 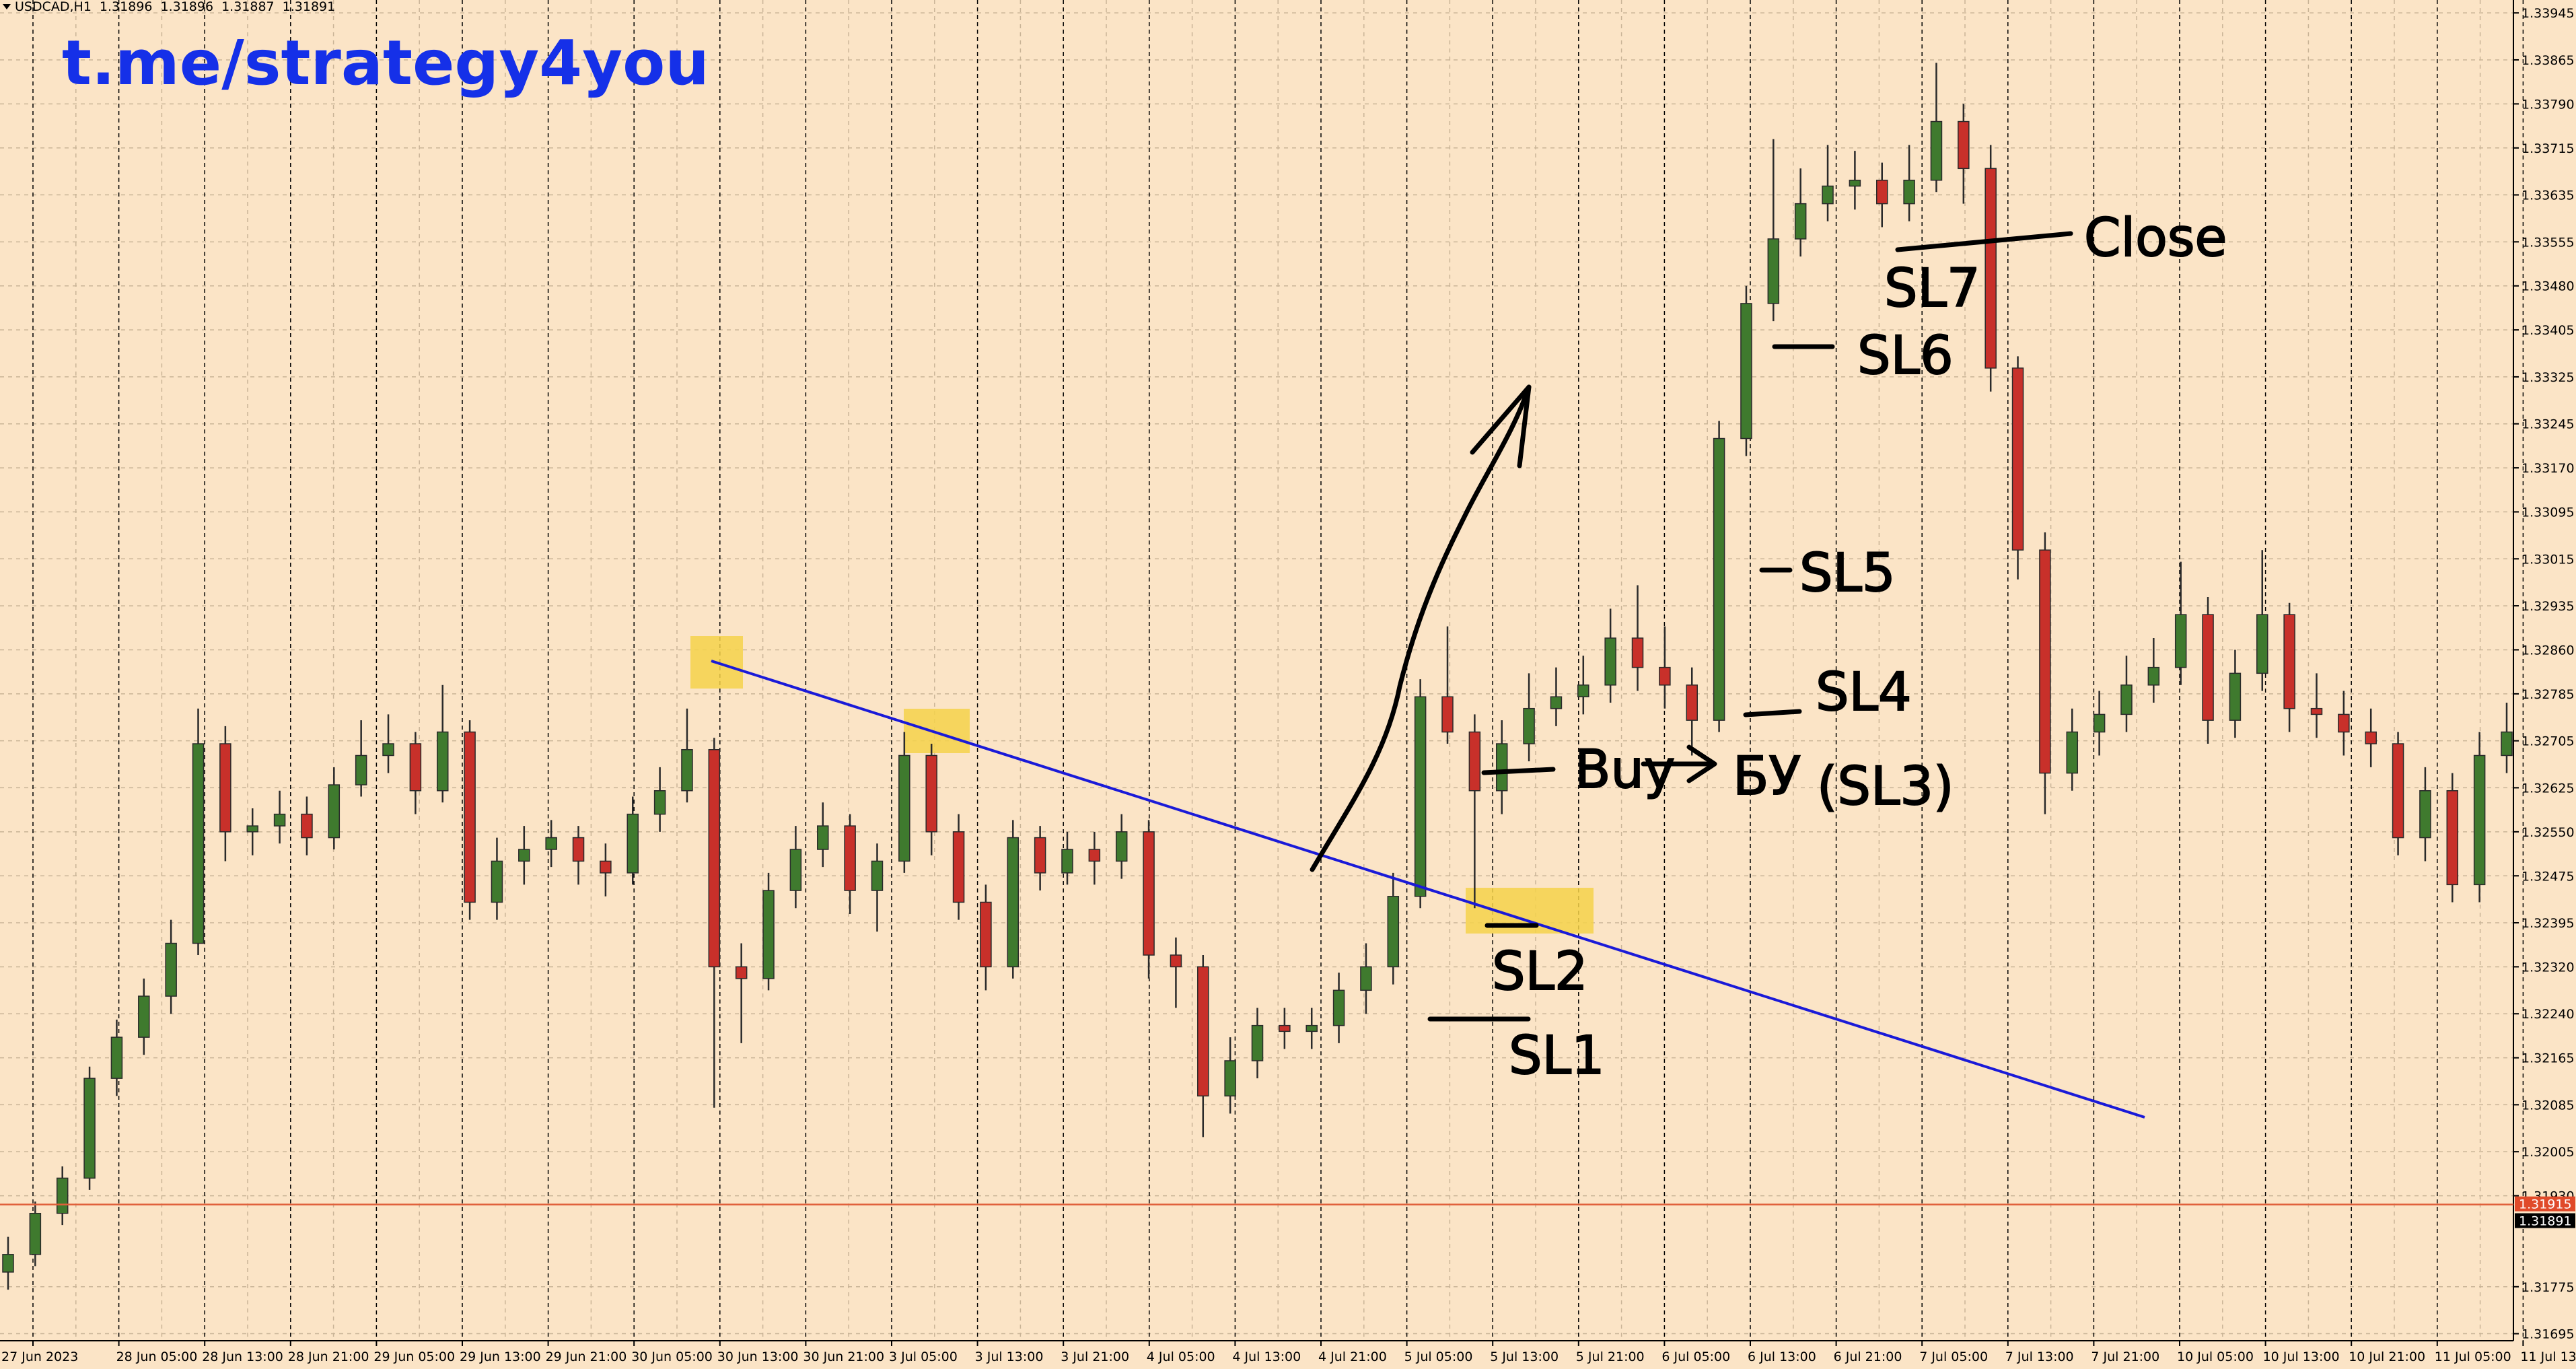 What do you see at coordinates (242, 1356) in the screenshot?
I see `x-tick-label: 28 Jun 13:00` at bounding box center [242, 1356].